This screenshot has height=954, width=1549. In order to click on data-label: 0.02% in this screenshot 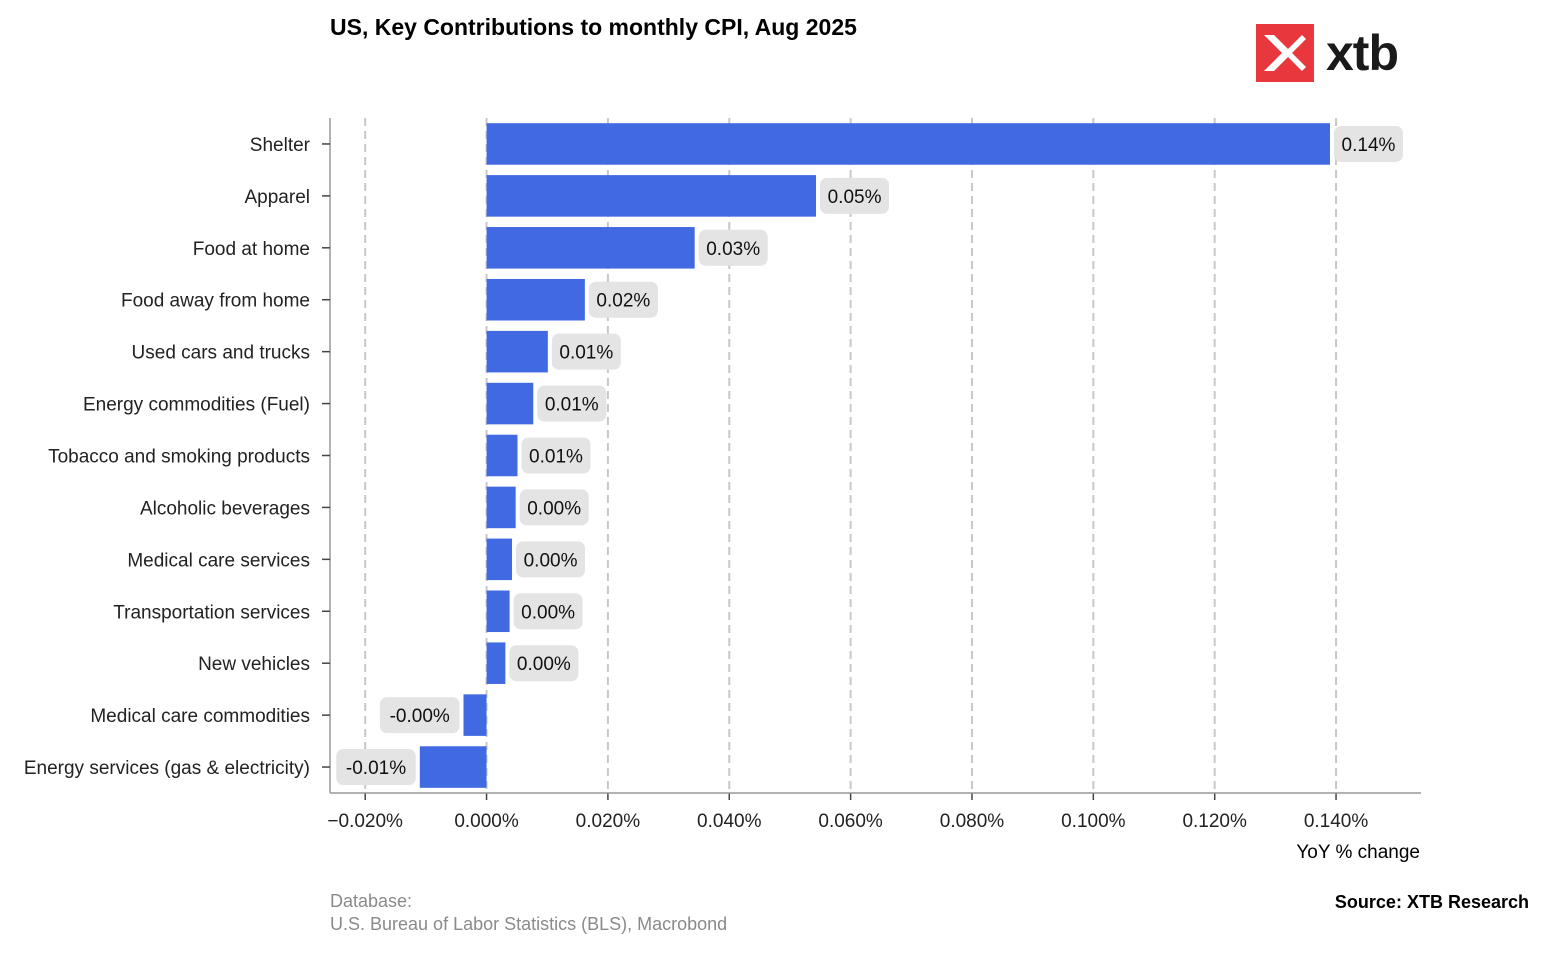, I will do `click(623, 299)`.